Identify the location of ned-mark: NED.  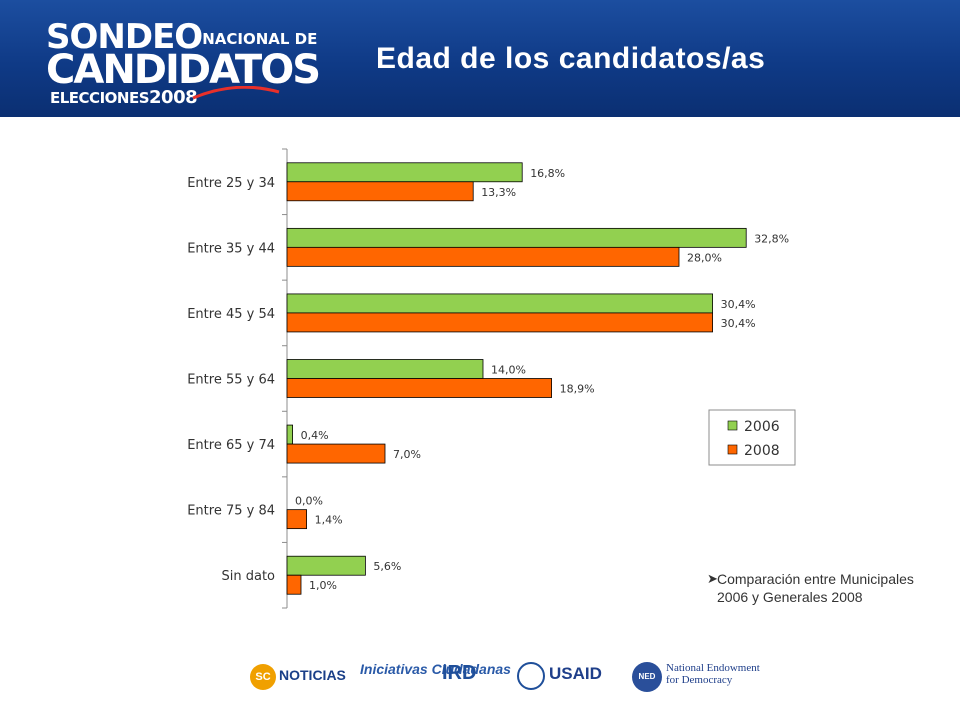
(647, 677).